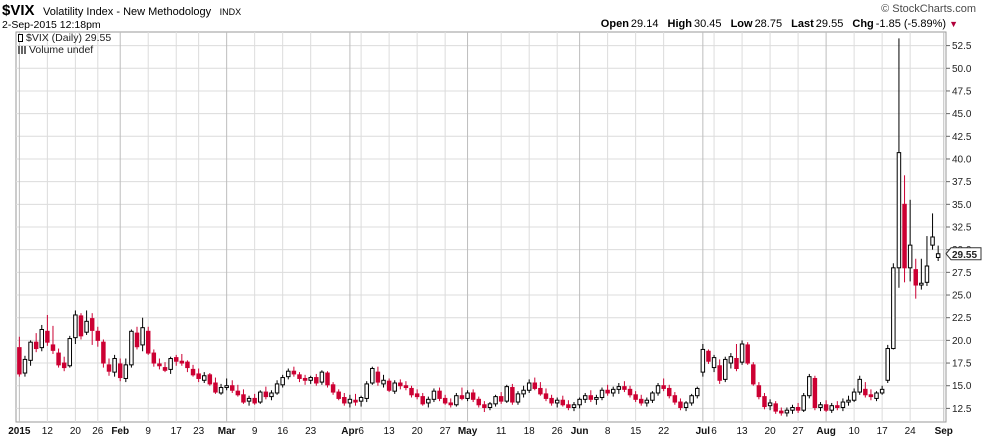 The height and width of the screenshot is (439, 984). I want to click on x-tick-label: Apr, so click(349, 431).